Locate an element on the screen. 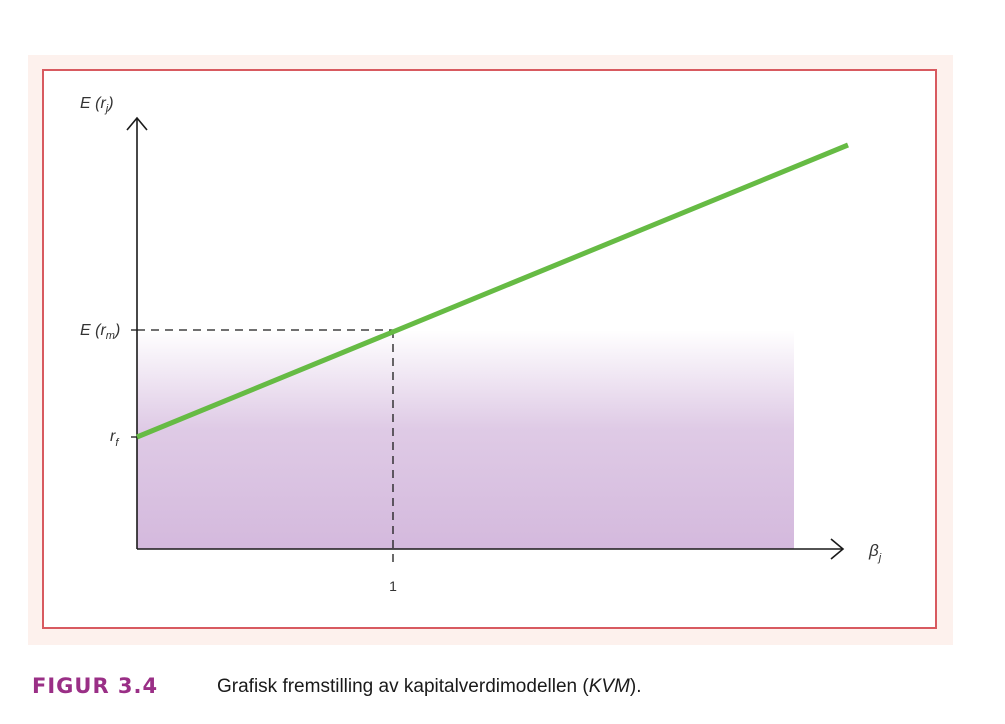  x-axis-arrow is located at coordinates (837, 549).